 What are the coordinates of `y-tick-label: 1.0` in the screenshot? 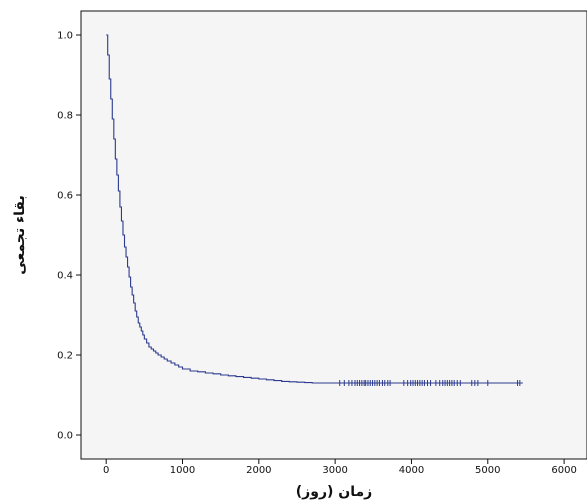 It's located at (65, 36).